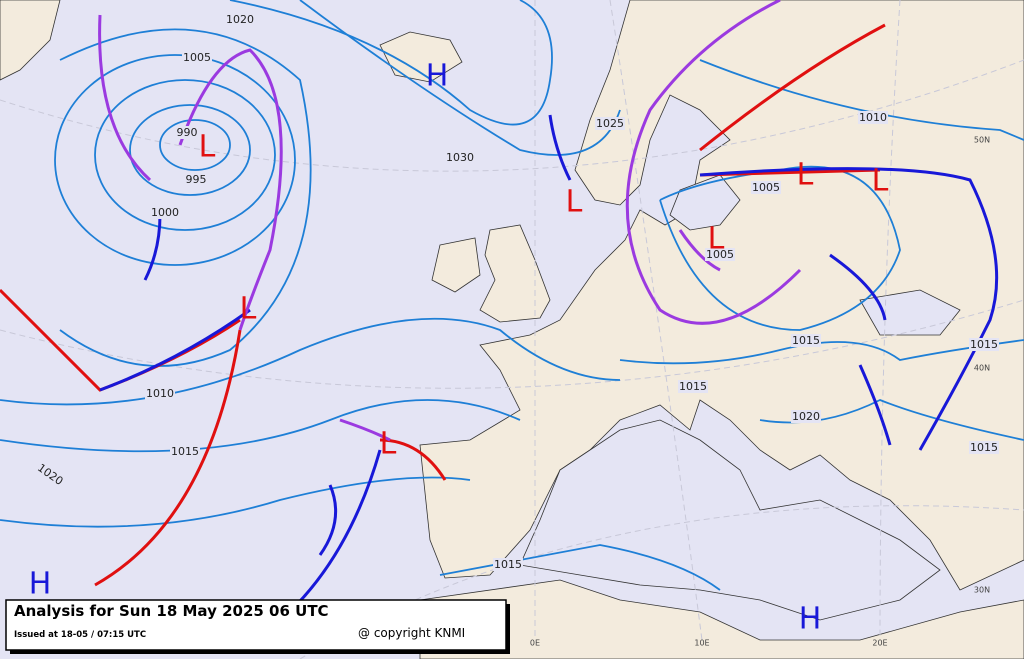 The height and width of the screenshot is (659, 1024). Describe the element at coordinates (535, 643) in the screenshot. I see `grid-label: 0E` at that location.